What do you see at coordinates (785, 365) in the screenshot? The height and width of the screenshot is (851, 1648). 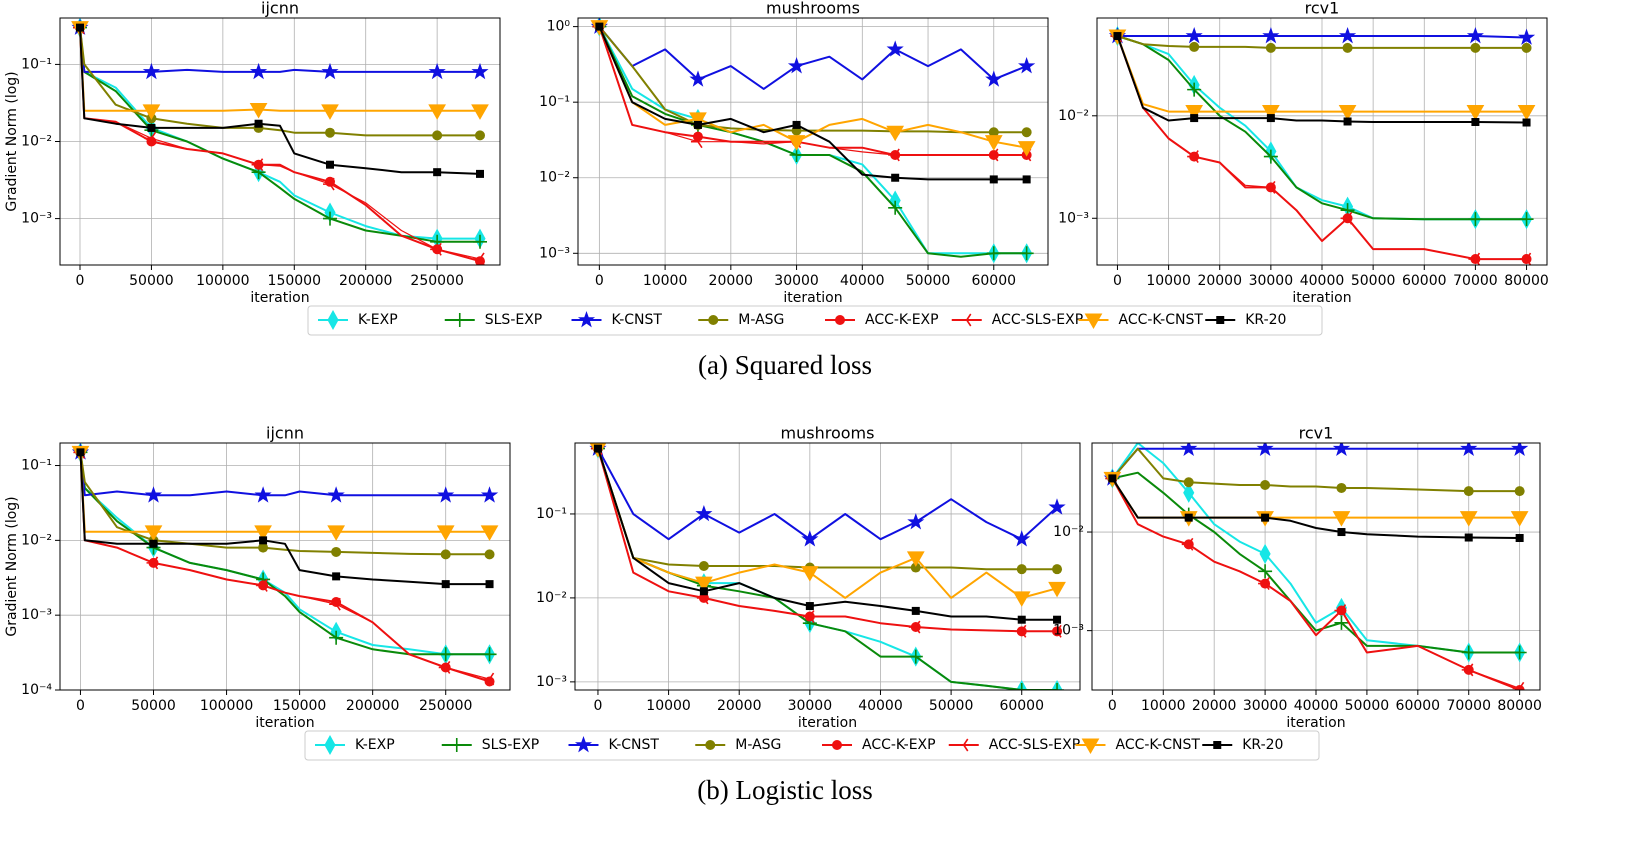 I see `caption: (a) Squared loss` at bounding box center [785, 365].